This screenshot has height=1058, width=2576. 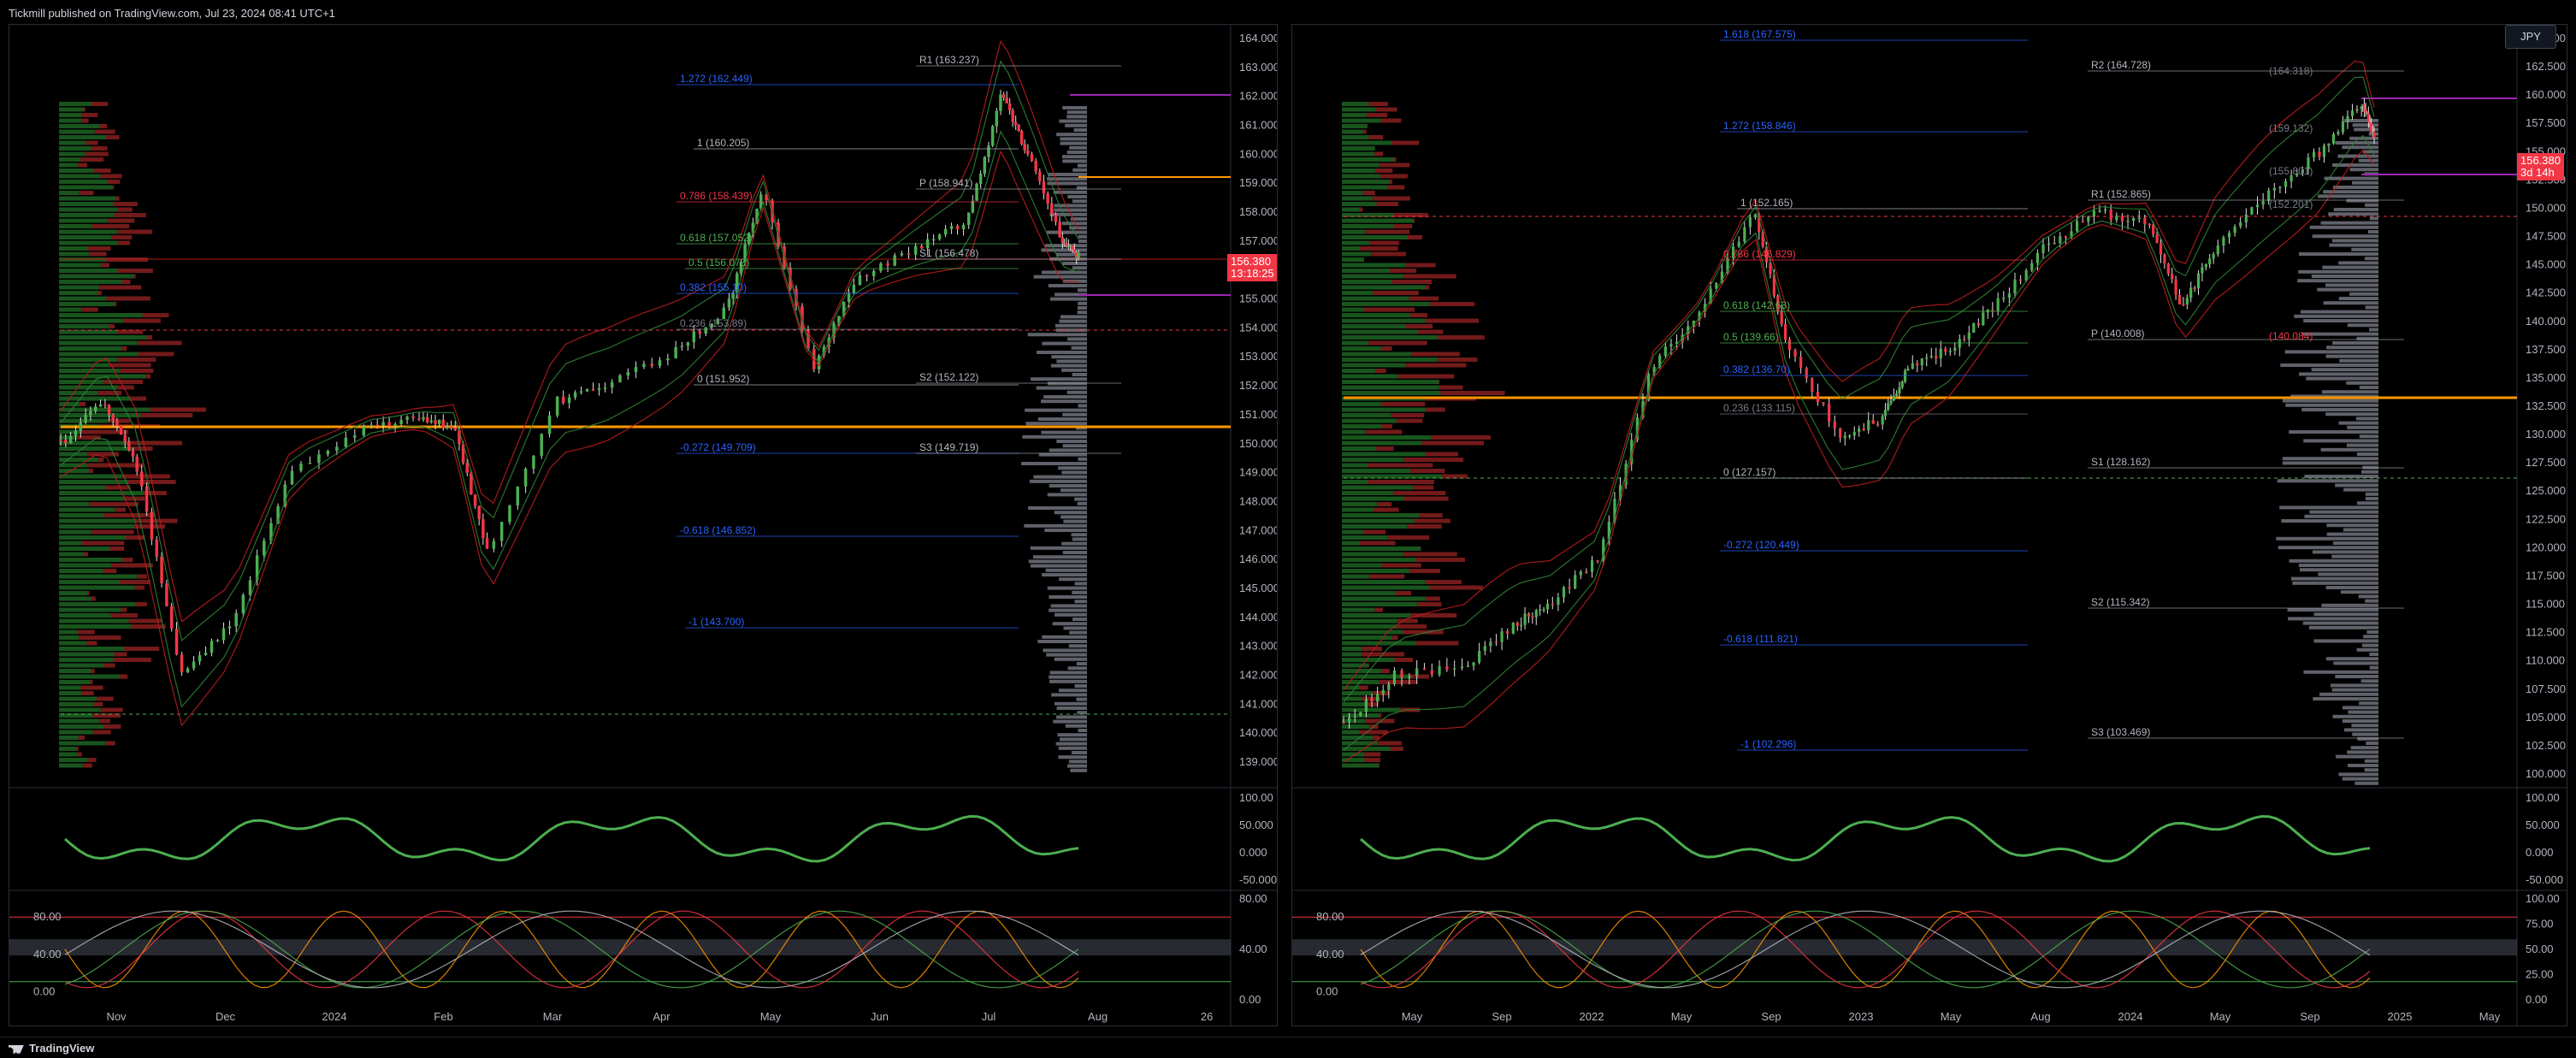 I want to click on currency-button: JPY, so click(x=2530, y=37).